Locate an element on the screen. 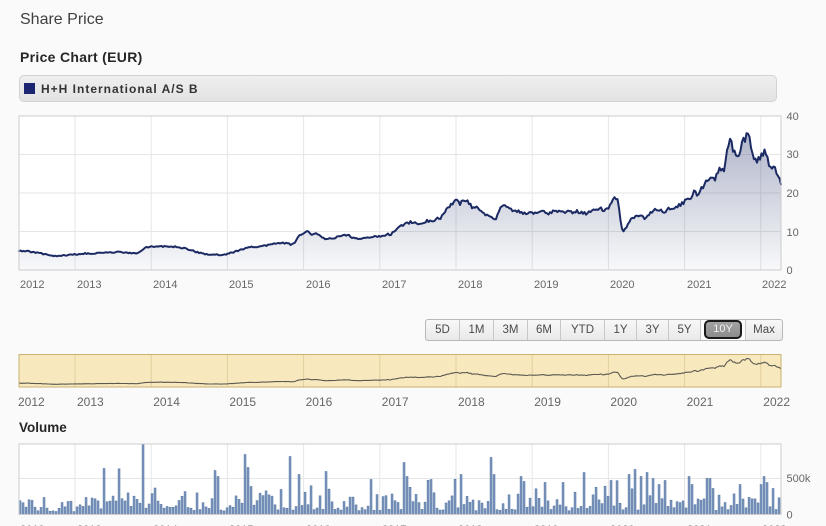 This screenshot has width=826, height=526. svg-text: 40 is located at coordinates (793, 117).